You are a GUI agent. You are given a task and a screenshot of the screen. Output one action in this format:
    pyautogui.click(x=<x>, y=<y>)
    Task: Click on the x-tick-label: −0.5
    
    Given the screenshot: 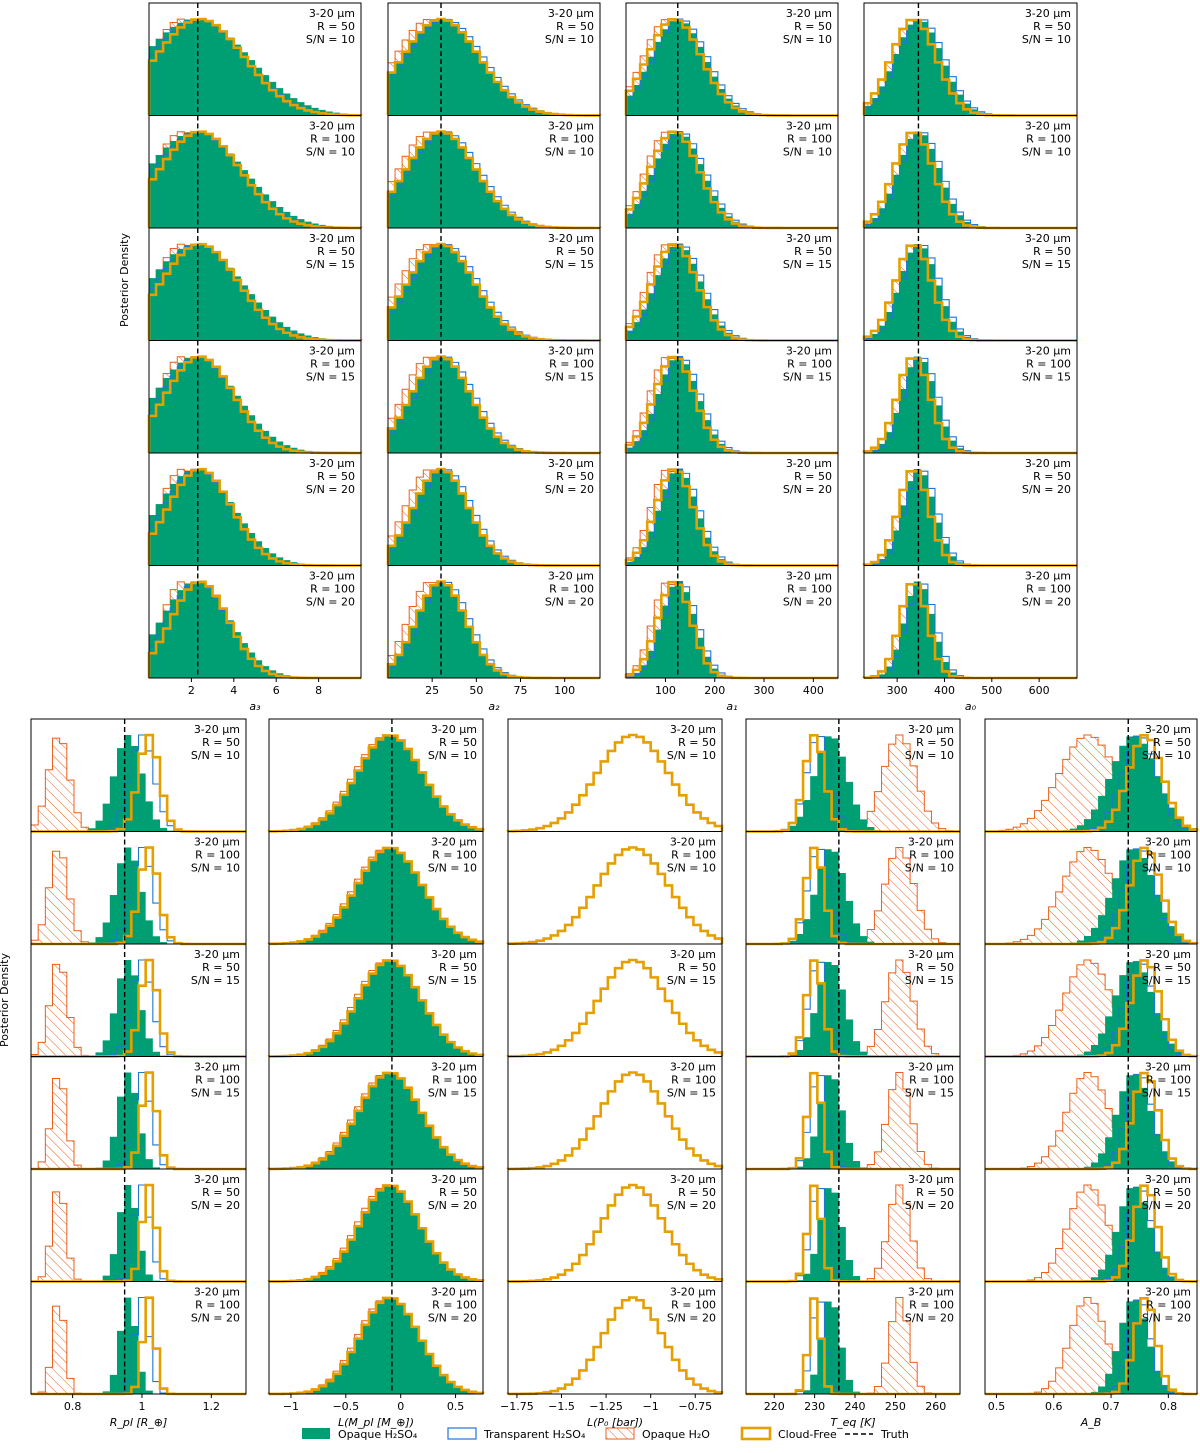 What is the action you would take?
    pyautogui.click(x=345, y=1406)
    